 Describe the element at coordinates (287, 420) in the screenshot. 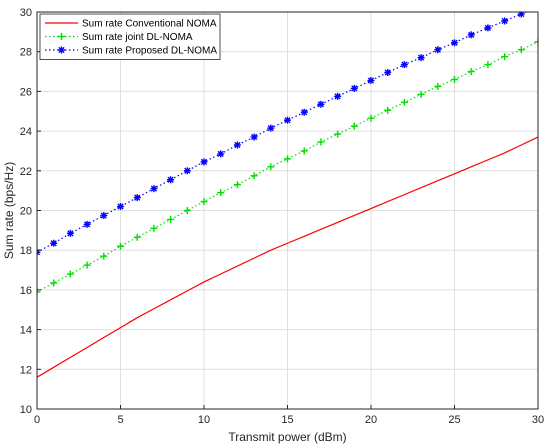

I see `x-tick-label: 15` at that location.